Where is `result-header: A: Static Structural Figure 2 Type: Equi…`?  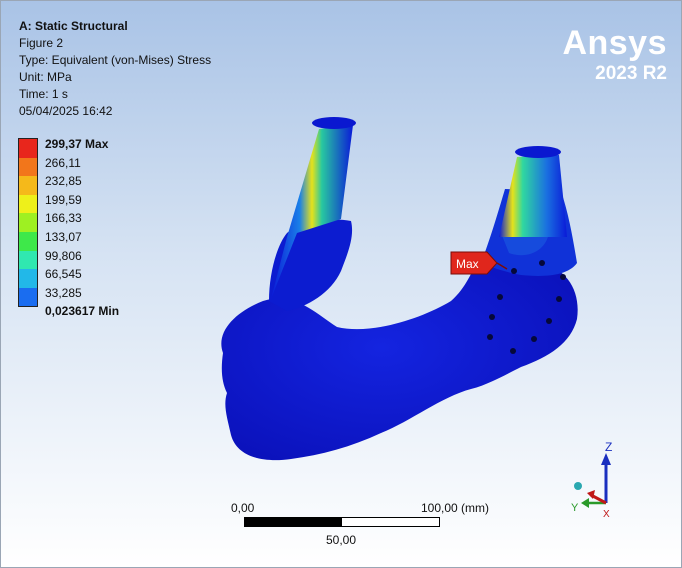
result-header: A: Static Structural Figure 2 Type: Equi… is located at coordinates (115, 69).